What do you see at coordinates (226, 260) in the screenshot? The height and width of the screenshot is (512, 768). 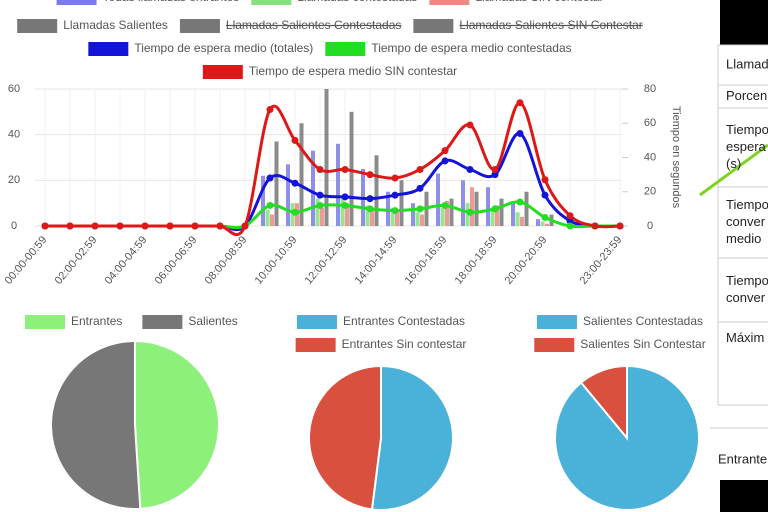 I see `x-tick-label: 08:00-08:59` at bounding box center [226, 260].